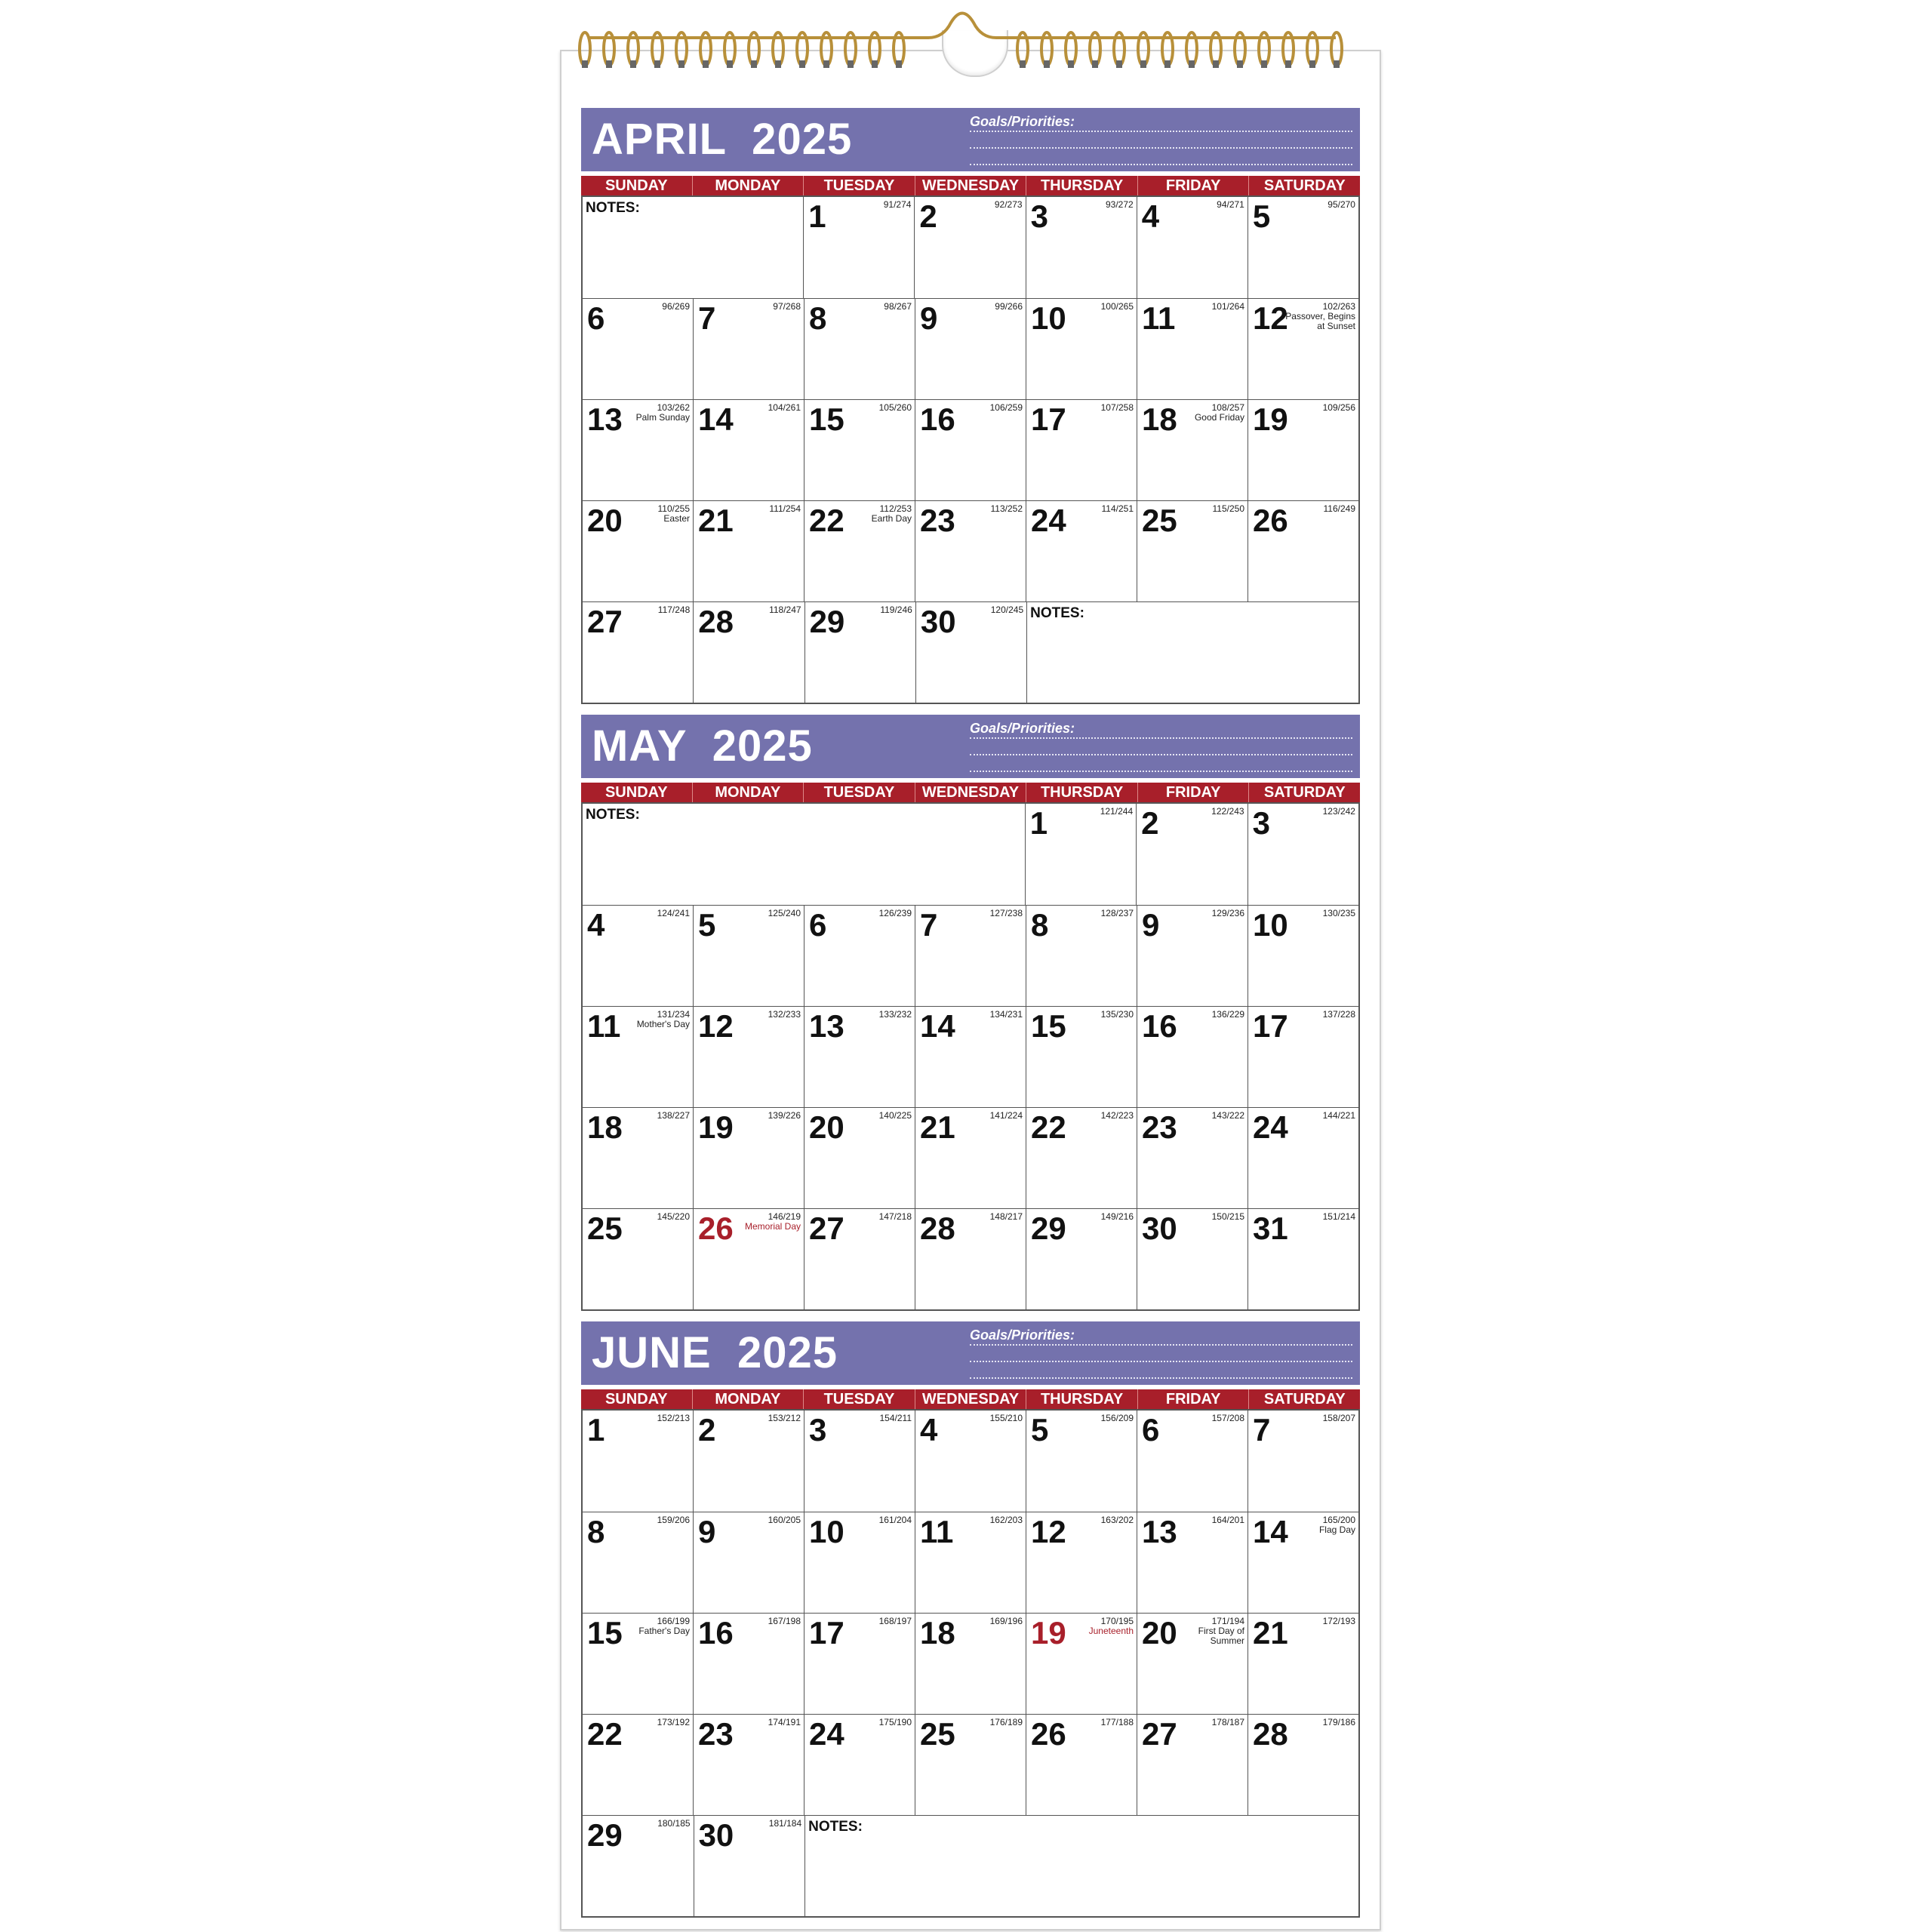  I want to click on day-cell: 9 160/205, so click(748, 1562).